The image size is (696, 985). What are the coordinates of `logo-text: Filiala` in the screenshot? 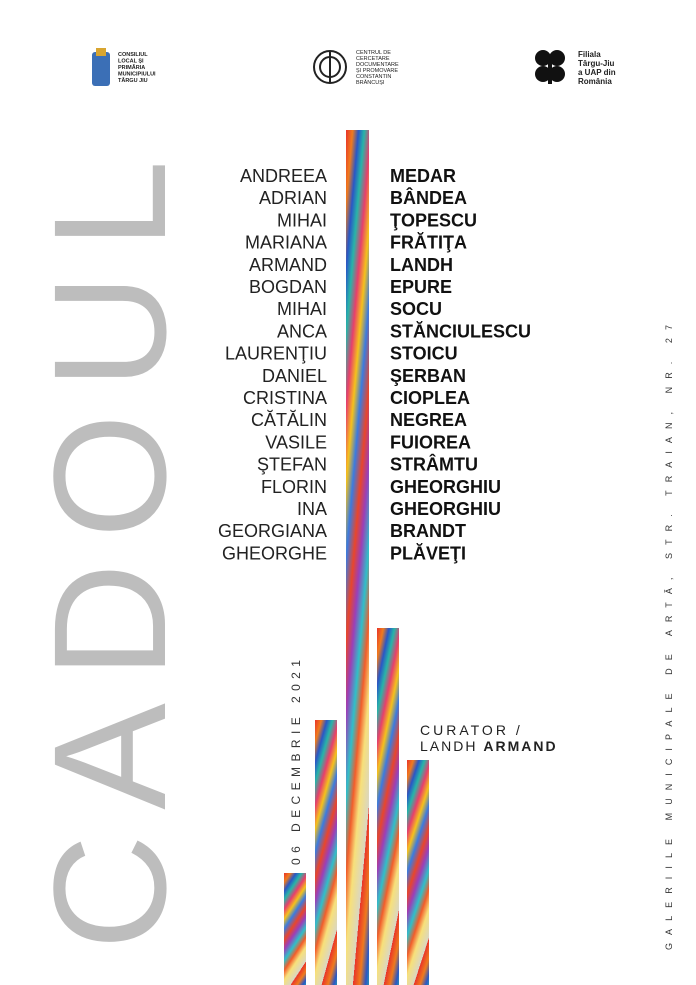 It's located at (589, 54).